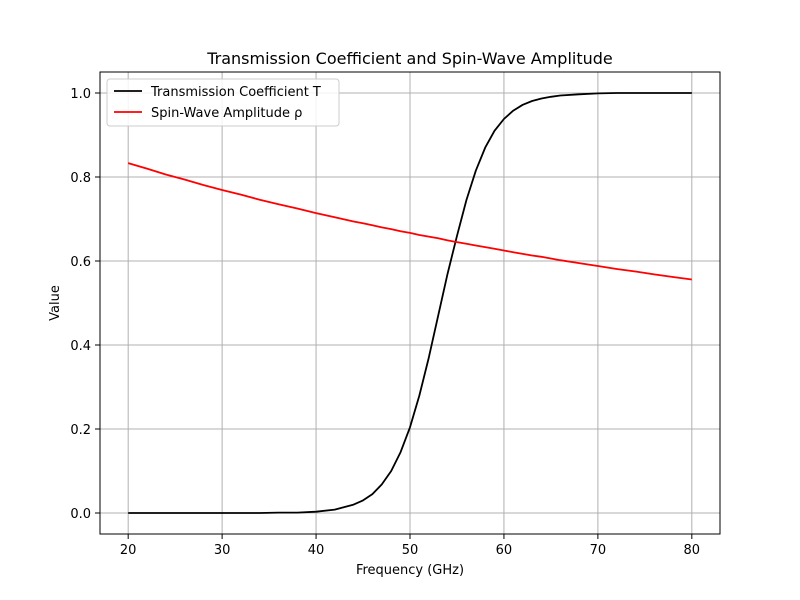  I want to click on spin-wave-amplitude-line, so click(409, 221).